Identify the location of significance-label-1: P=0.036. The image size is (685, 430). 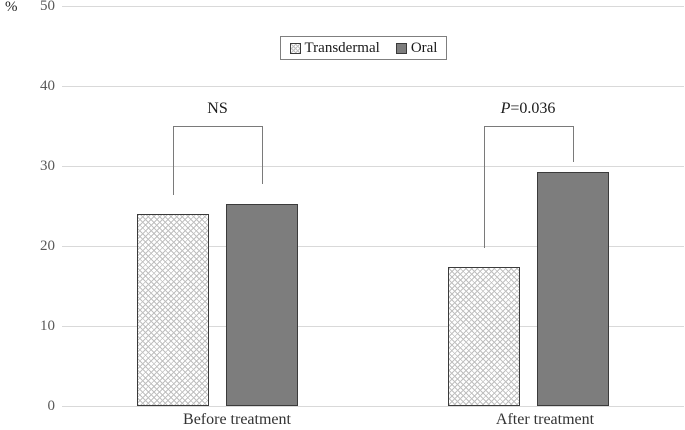
(528, 108).